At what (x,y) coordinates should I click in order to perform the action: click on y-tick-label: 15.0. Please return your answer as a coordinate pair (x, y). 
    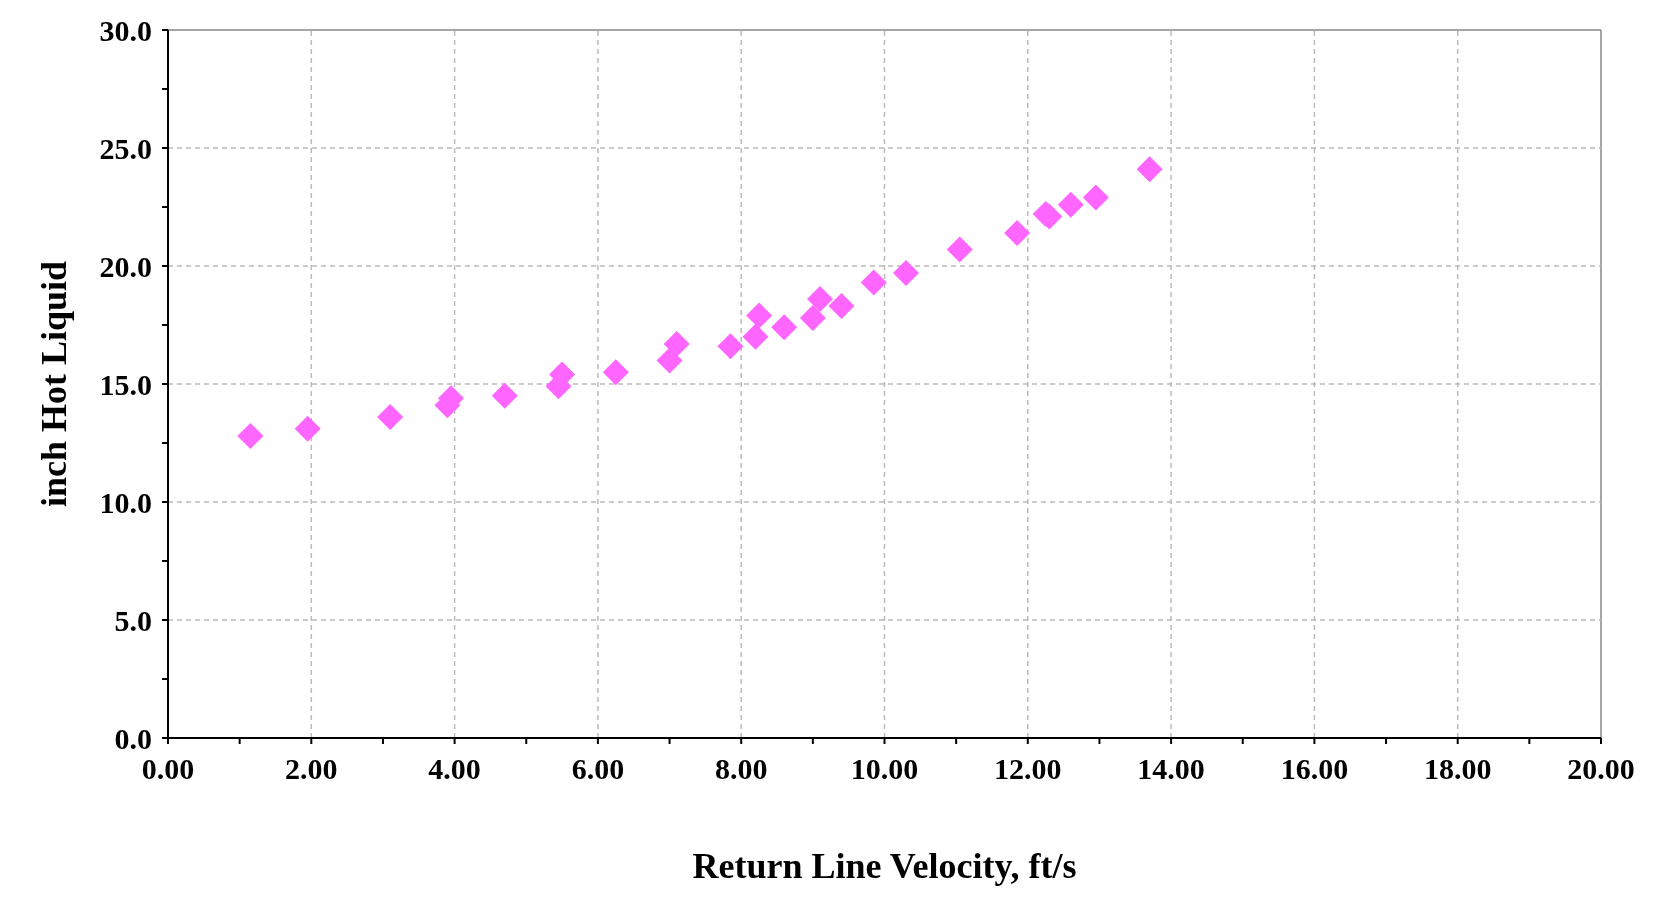
    Looking at the image, I should click on (125, 384).